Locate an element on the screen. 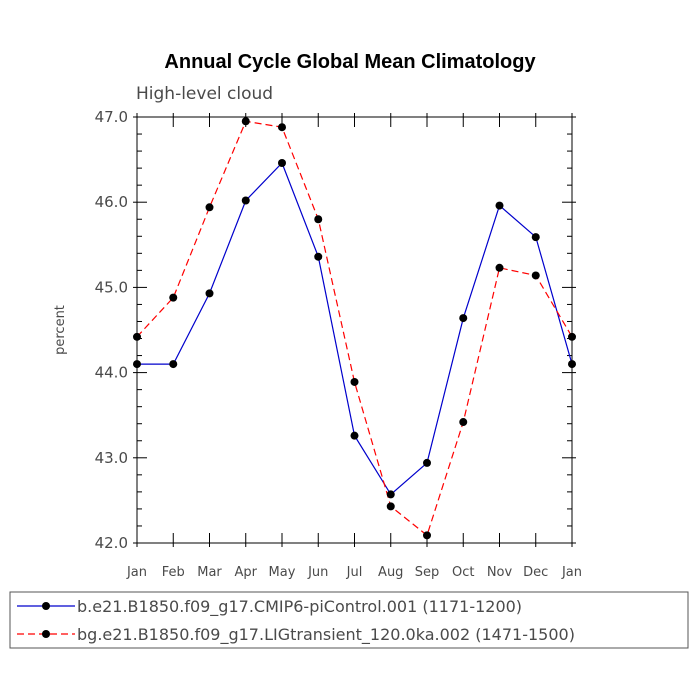 The height and width of the screenshot is (700, 700). x-tick-label: Nov is located at coordinates (500, 572).